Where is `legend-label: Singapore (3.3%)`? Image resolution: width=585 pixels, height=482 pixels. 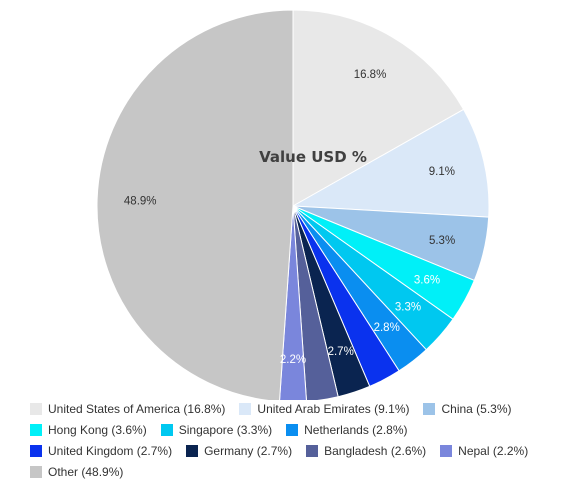
legend-label: Singapore (3.3%) is located at coordinates (225, 429).